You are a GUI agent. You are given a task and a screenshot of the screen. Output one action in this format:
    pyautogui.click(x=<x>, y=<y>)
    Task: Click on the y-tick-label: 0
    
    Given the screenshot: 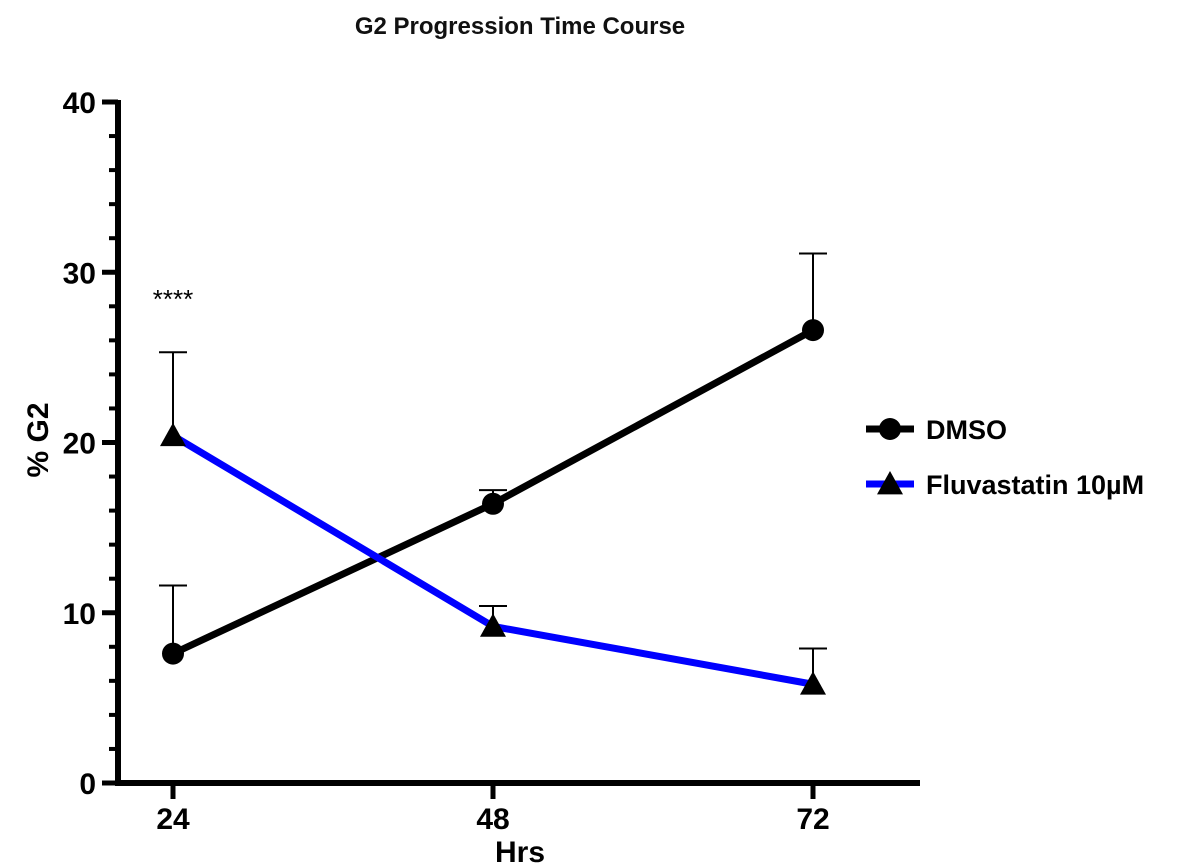 What is the action you would take?
    pyautogui.click(x=87, y=784)
    